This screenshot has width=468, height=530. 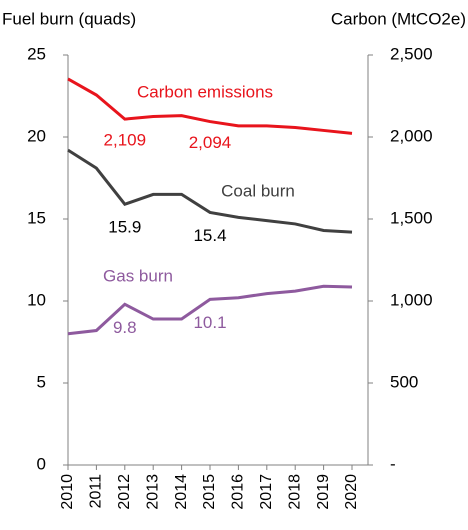 What do you see at coordinates (41, 463) in the screenshot?
I see `y-tick-label: 0` at bounding box center [41, 463].